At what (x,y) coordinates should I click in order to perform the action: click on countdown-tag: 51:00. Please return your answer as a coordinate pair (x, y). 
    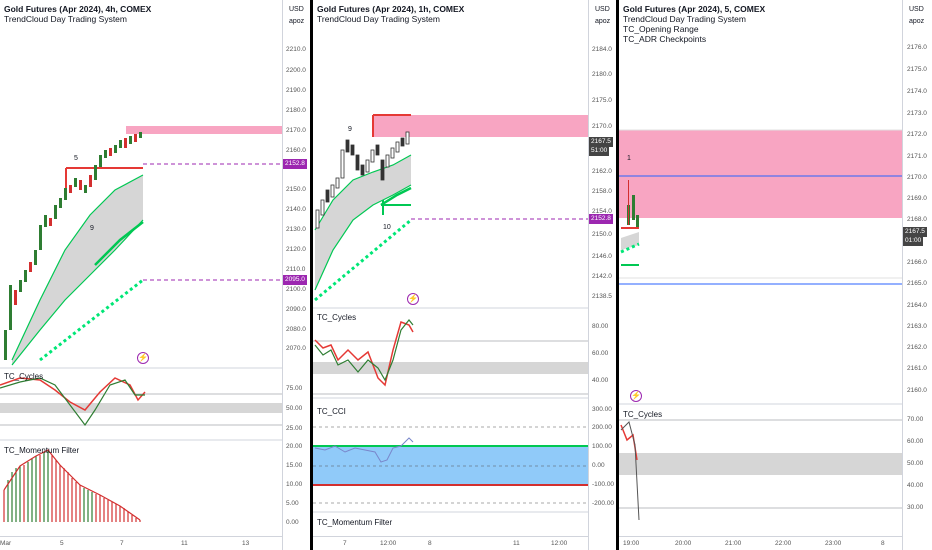
    Looking at the image, I should click on (599, 151).